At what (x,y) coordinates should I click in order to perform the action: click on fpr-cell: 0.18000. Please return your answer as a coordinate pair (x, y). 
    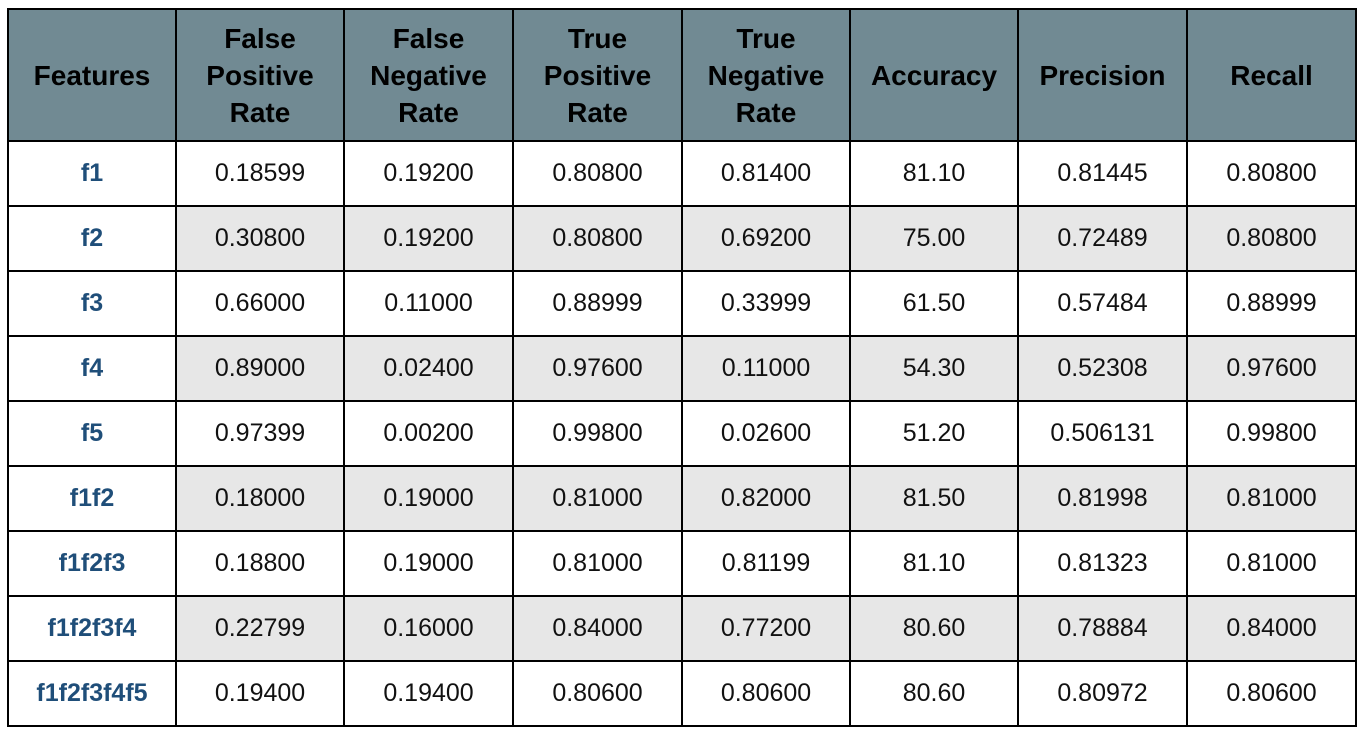
    Looking at the image, I should click on (260, 498).